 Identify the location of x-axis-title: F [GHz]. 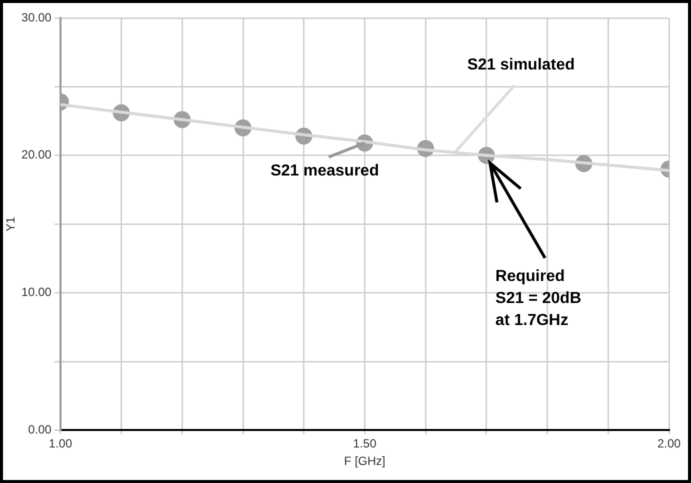
(365, 461).